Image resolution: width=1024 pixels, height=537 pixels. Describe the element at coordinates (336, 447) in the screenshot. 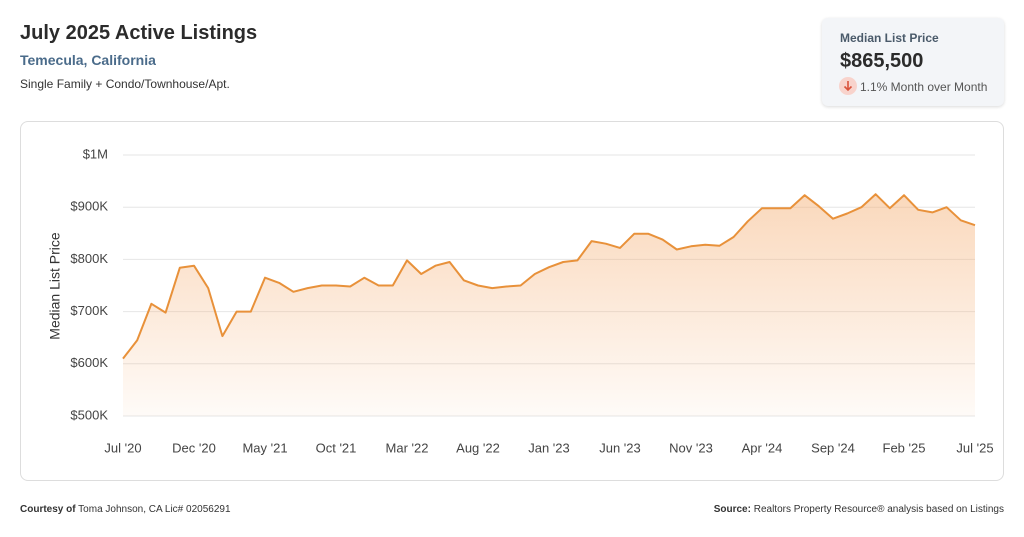

I see `x-tick-label: Oct '21` at that location.